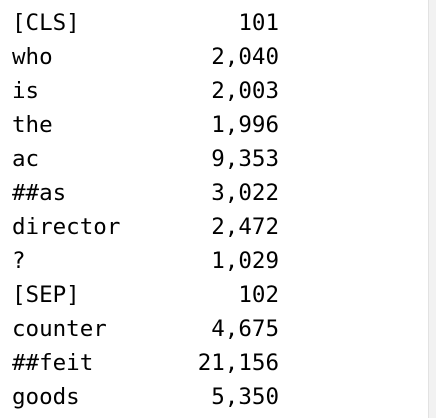 Image resolution: width=436 pixels, height=418 pixels. What do you see at coordinates (46, 397) in the screenshot?
I see `token-text: goods` at bounding box center [46, 397].